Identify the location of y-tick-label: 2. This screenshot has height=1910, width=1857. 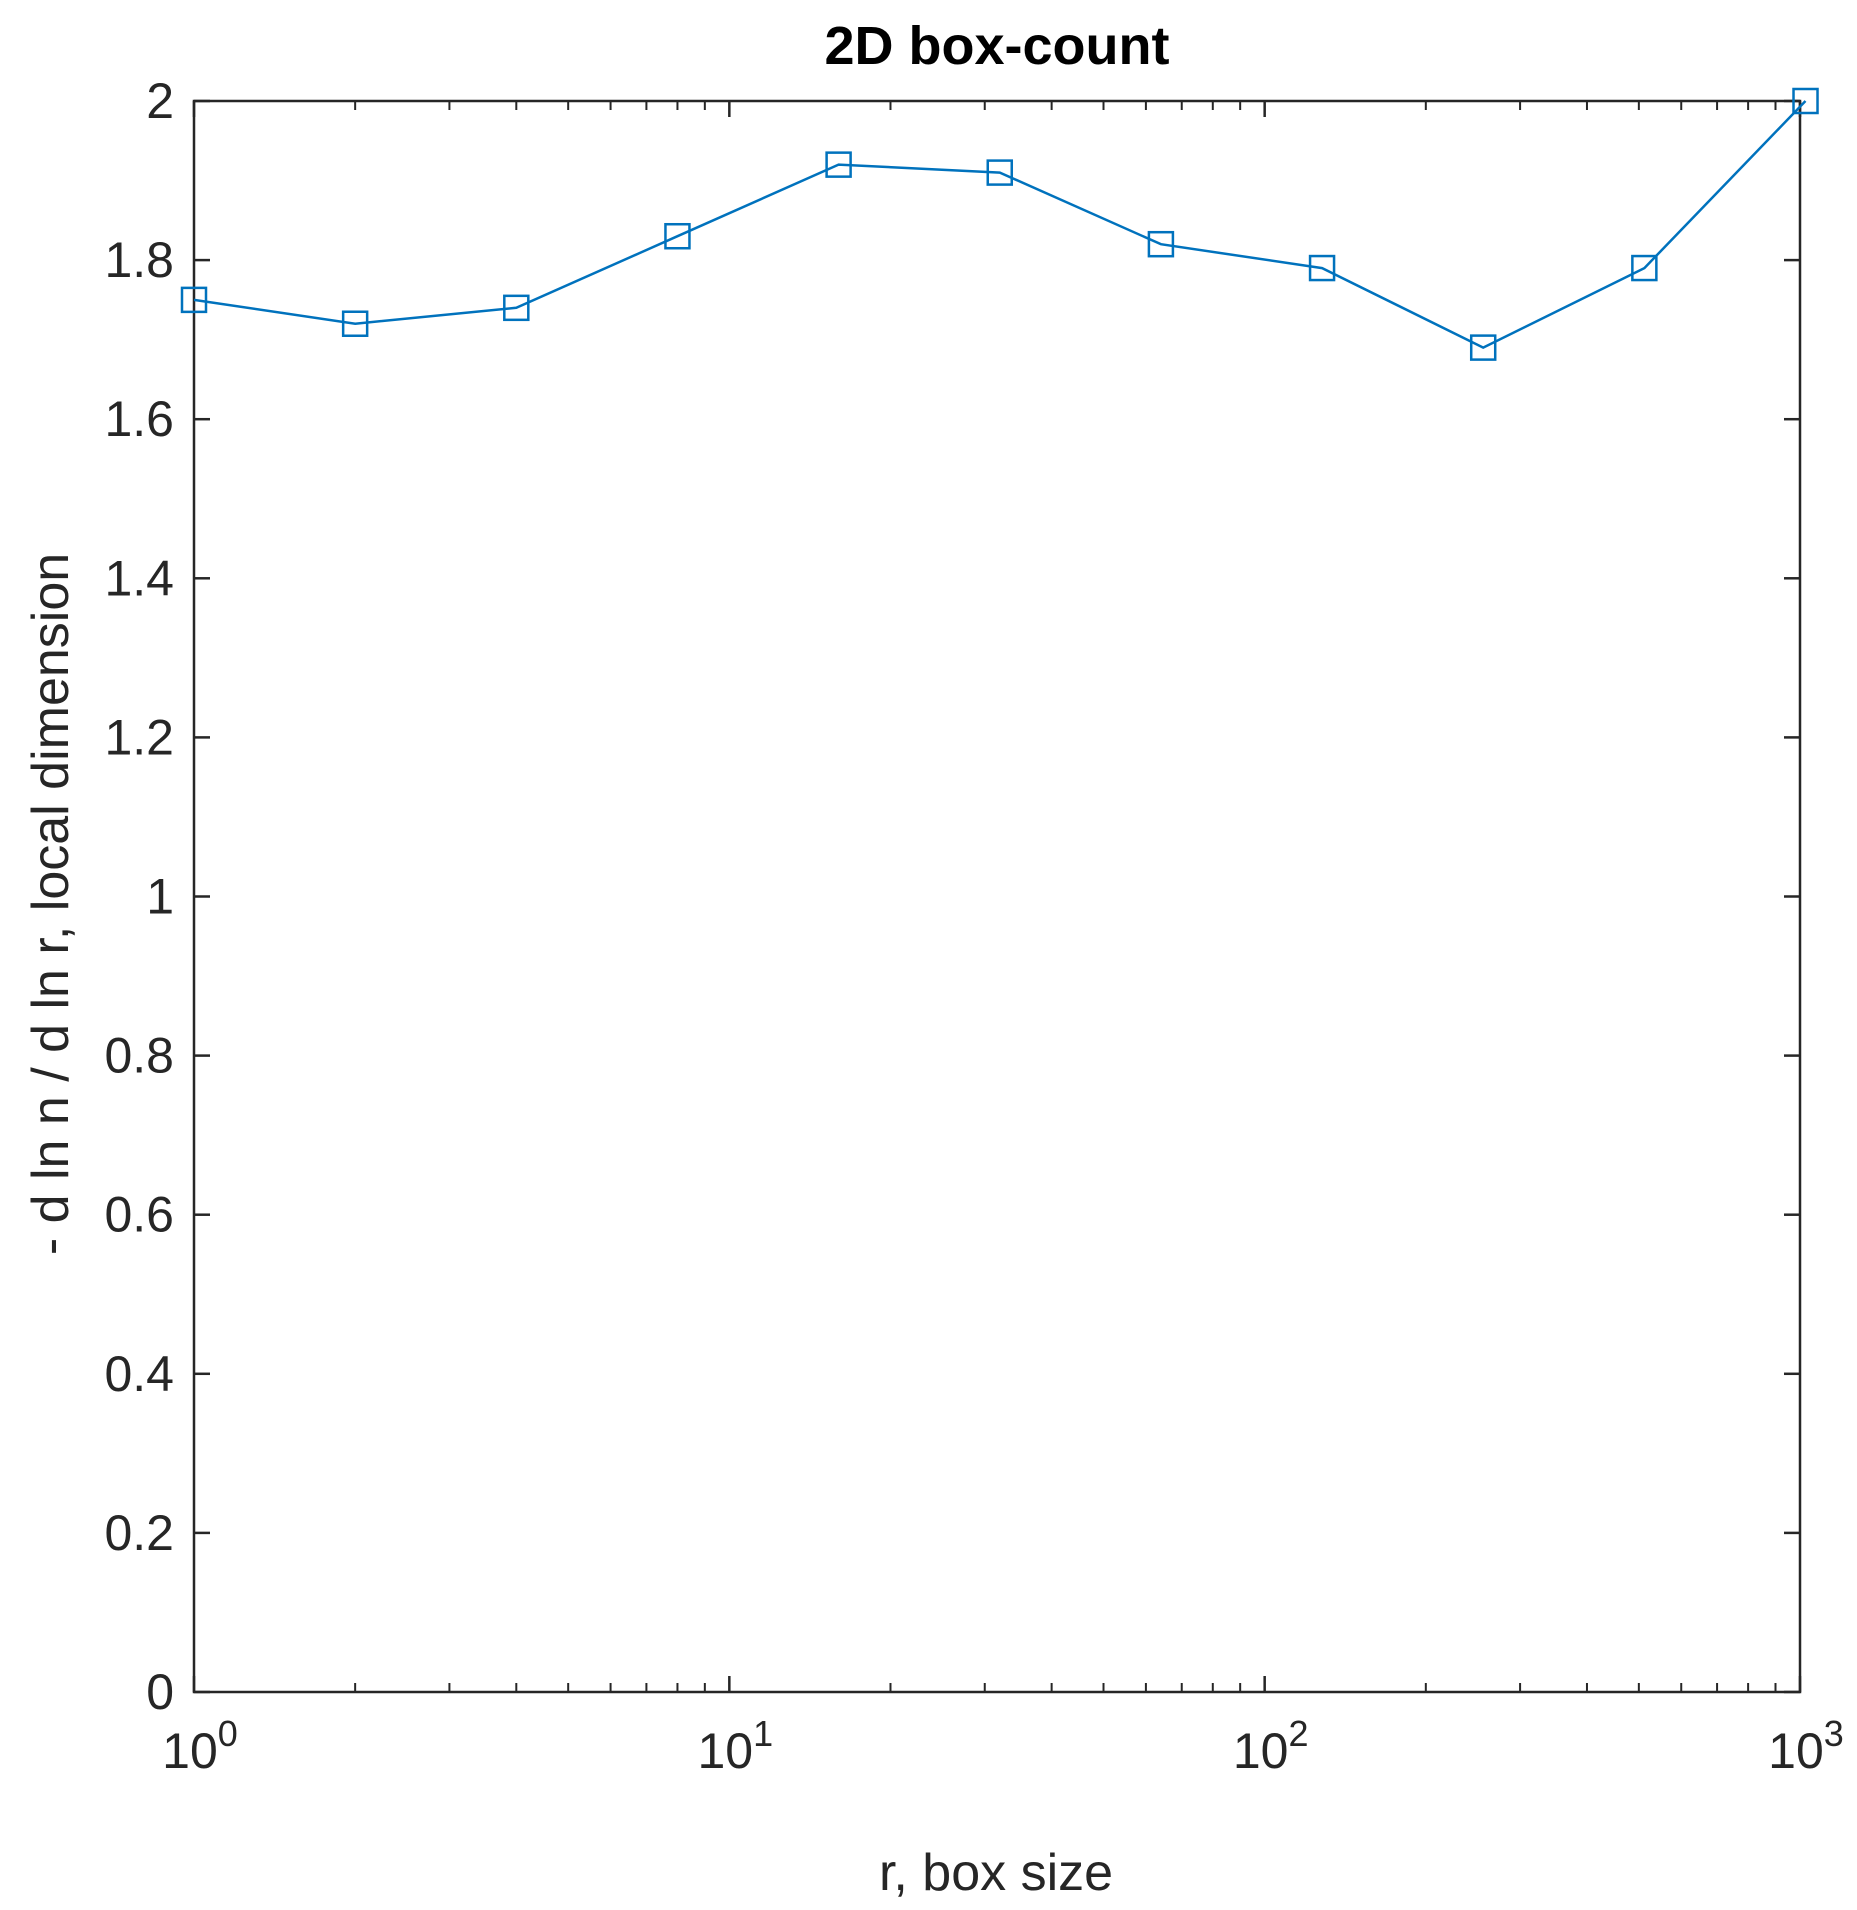
(160, 101).